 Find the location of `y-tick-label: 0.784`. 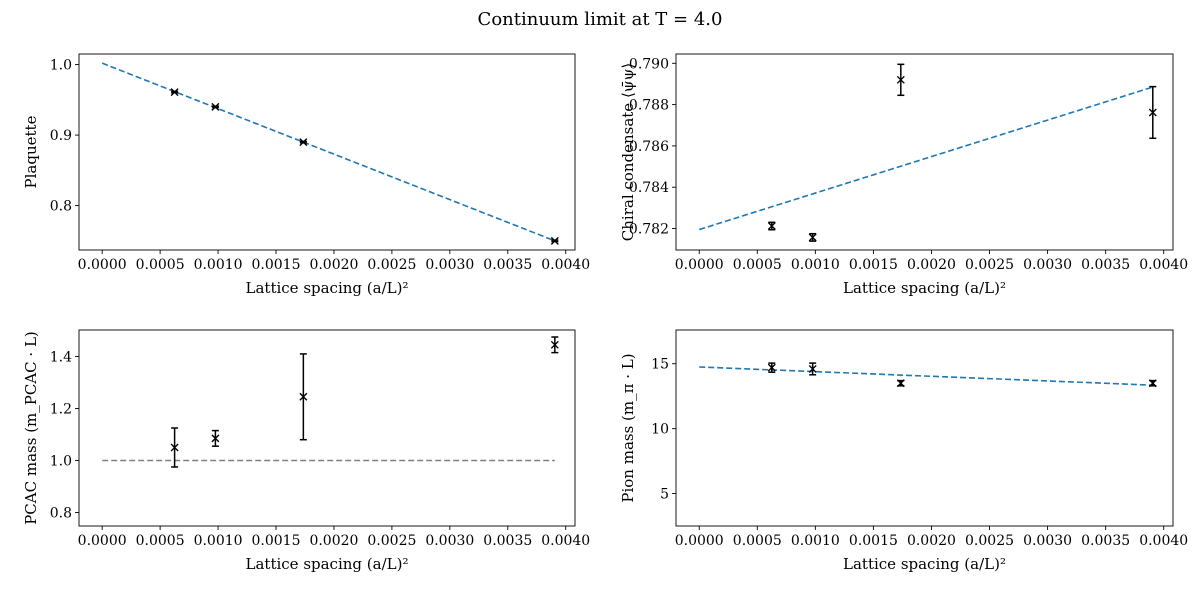

y-tick-label: 0.784 is located at coordinates (649, 188).